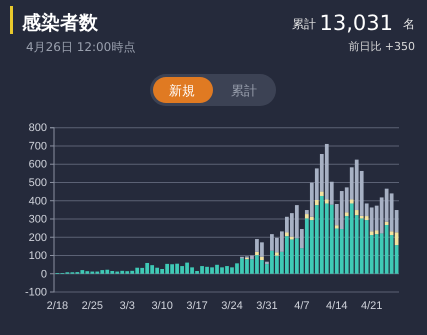 Image resolution: width=427 pixels, height=335 pixels. What do you see at coordinates (371, 306) in the screenshot?
I see `x-tick-label: 4/21` at bounding box center [371, 306].